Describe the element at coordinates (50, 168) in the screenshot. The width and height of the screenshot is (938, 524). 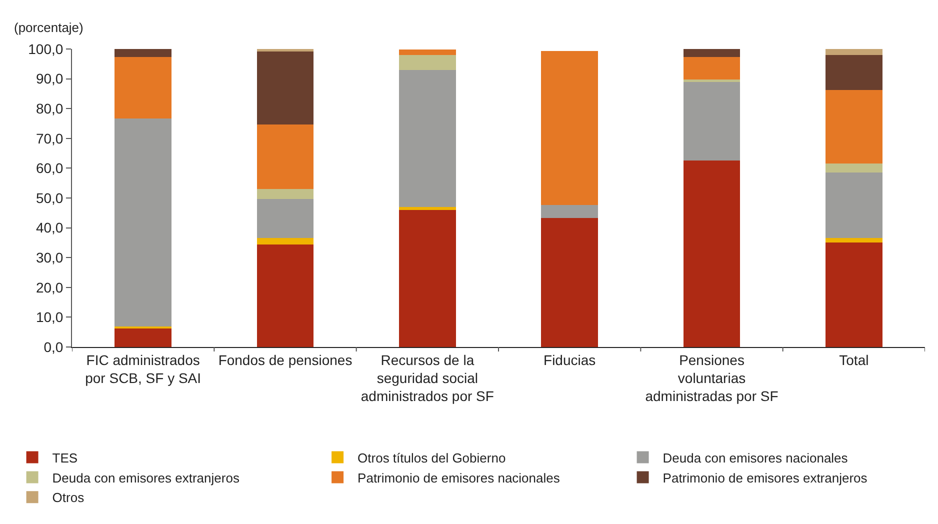
I see `y-tick-label: 60,0` at that location.